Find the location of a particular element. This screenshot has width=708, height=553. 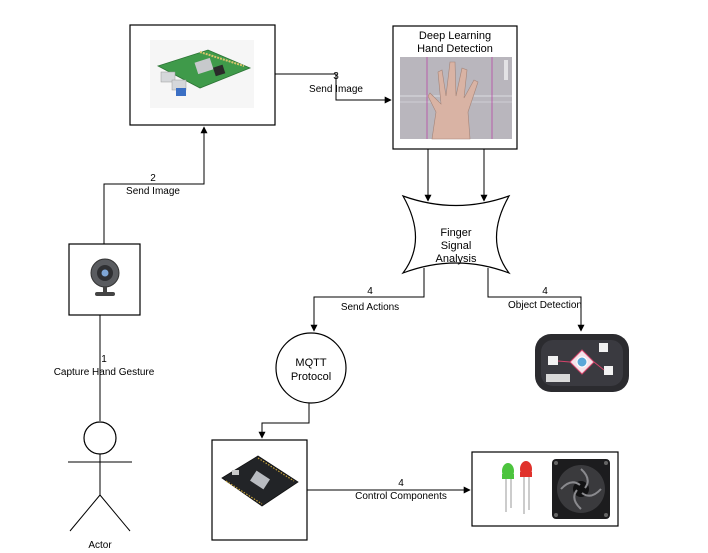

components-node is located at coordinates (545, 489).